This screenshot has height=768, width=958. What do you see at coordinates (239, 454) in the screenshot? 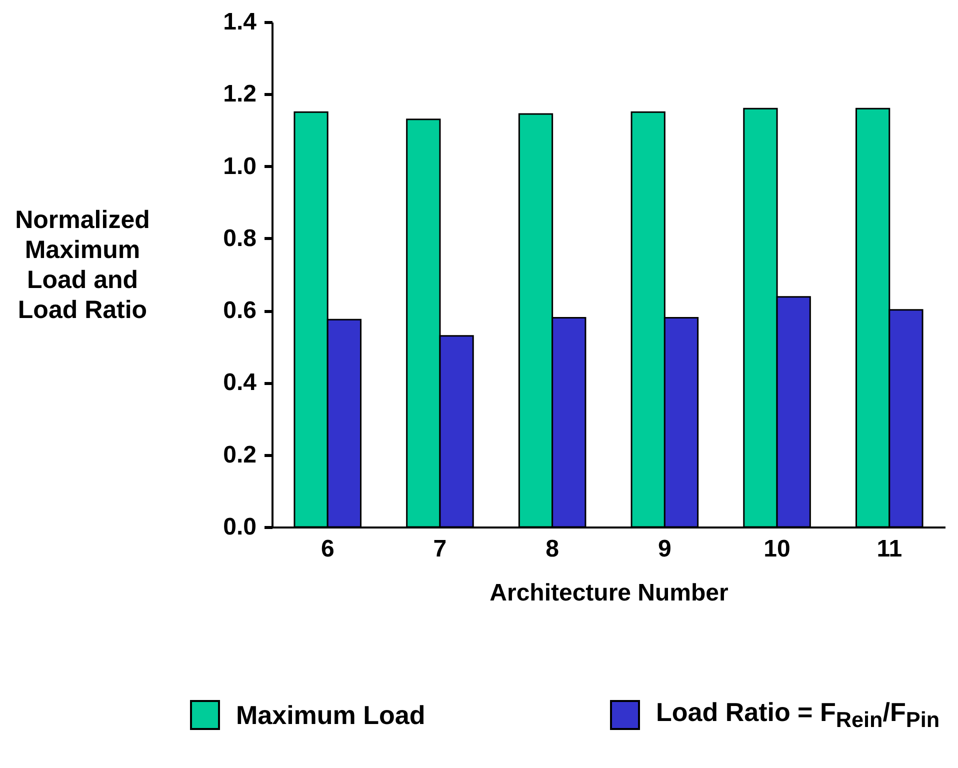
I see `y-tick-label: 0.2` at bounding box center [239, 454].